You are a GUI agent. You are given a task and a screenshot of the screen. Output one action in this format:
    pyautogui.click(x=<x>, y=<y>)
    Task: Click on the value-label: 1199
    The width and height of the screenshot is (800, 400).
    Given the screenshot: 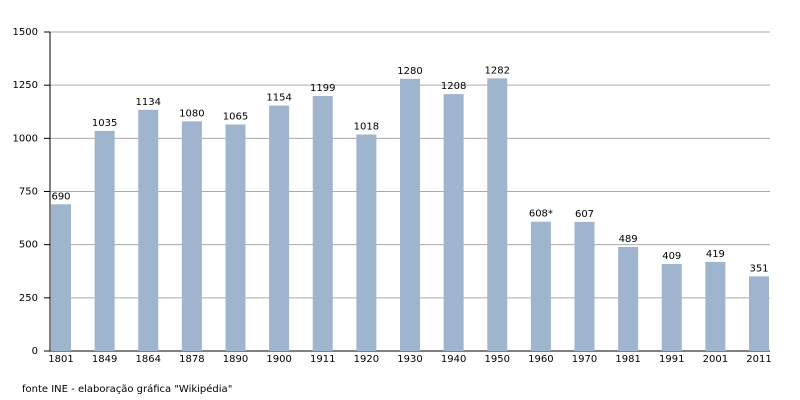 What is the action you would take?
    pyautogui.click(x=322, y=88)
    